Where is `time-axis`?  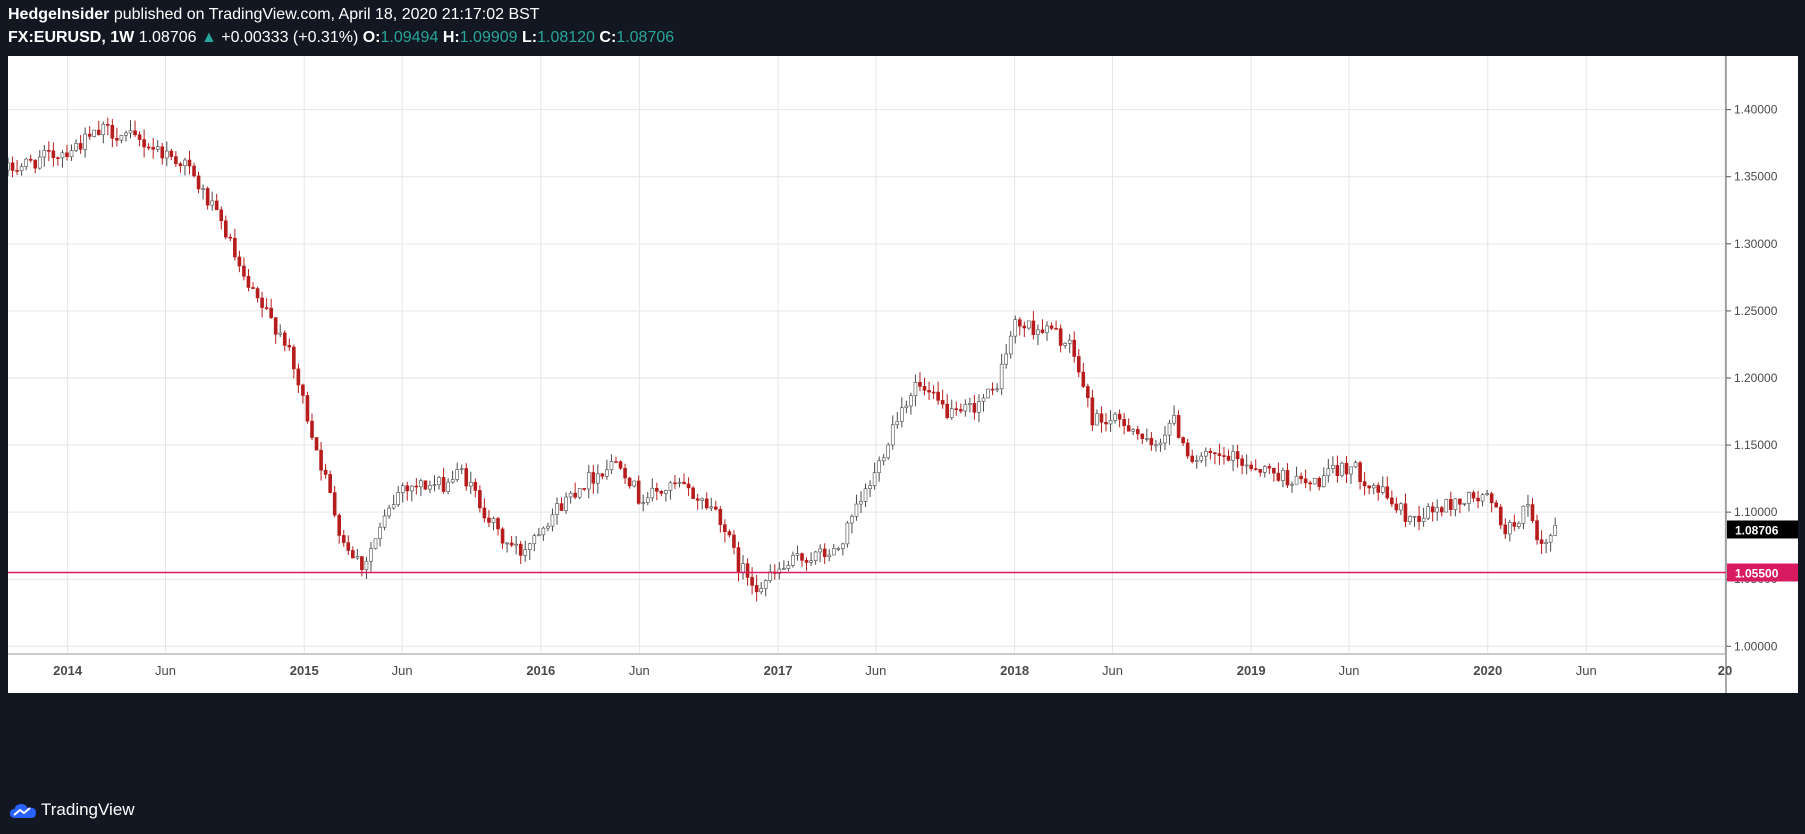 time-axis is located at coordinates (867, 673).